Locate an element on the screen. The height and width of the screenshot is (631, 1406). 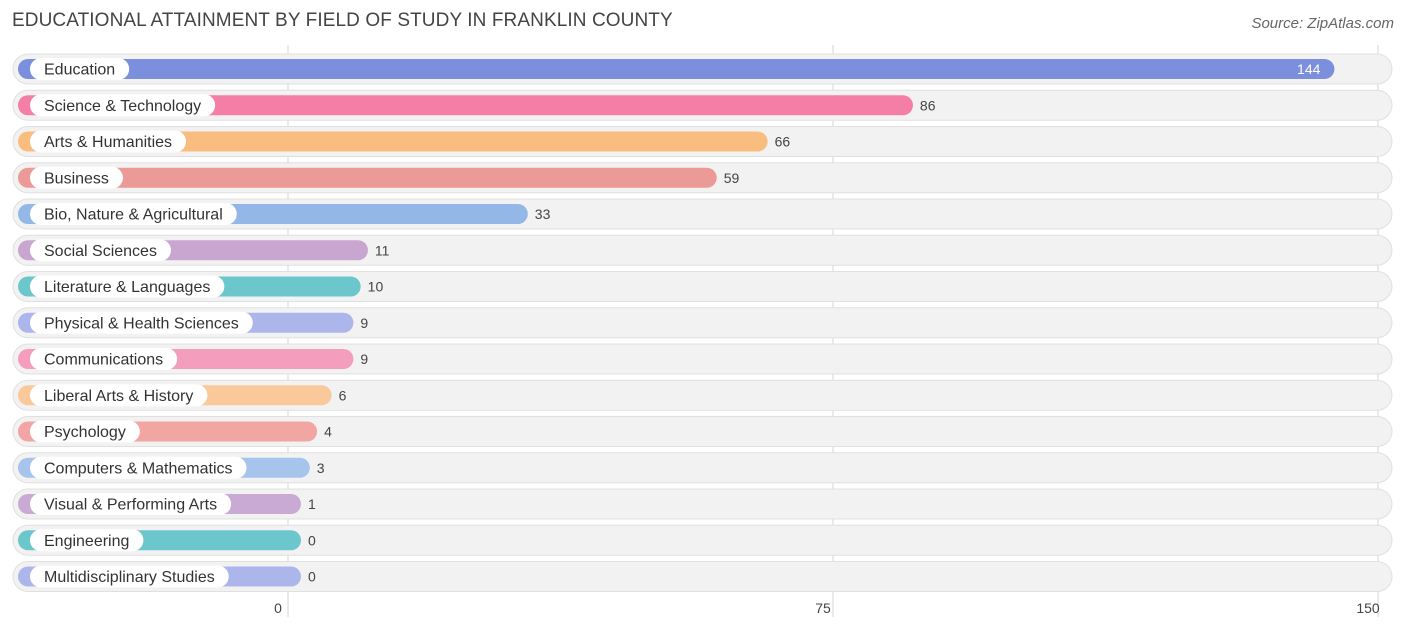
bar-value-label: 1 is located at coordinates (312, 504).